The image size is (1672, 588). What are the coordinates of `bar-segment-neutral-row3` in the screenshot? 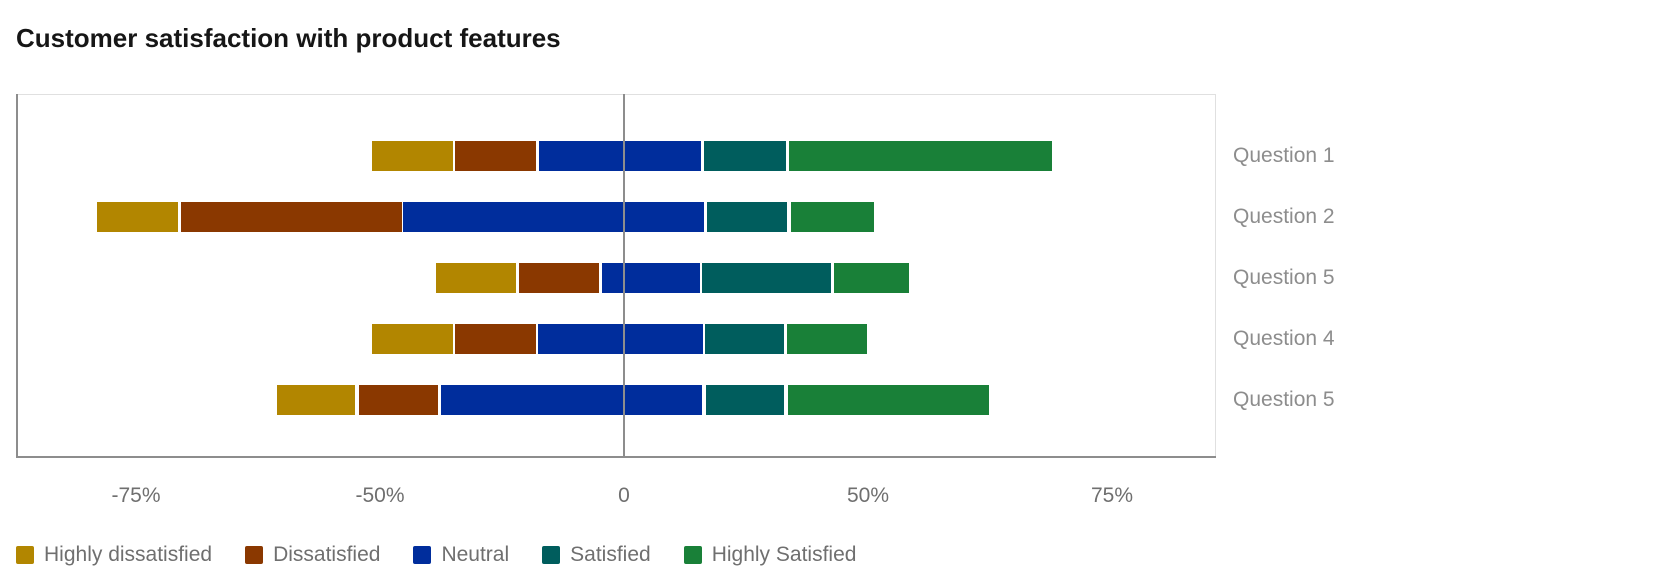 It's located at (650, 278).